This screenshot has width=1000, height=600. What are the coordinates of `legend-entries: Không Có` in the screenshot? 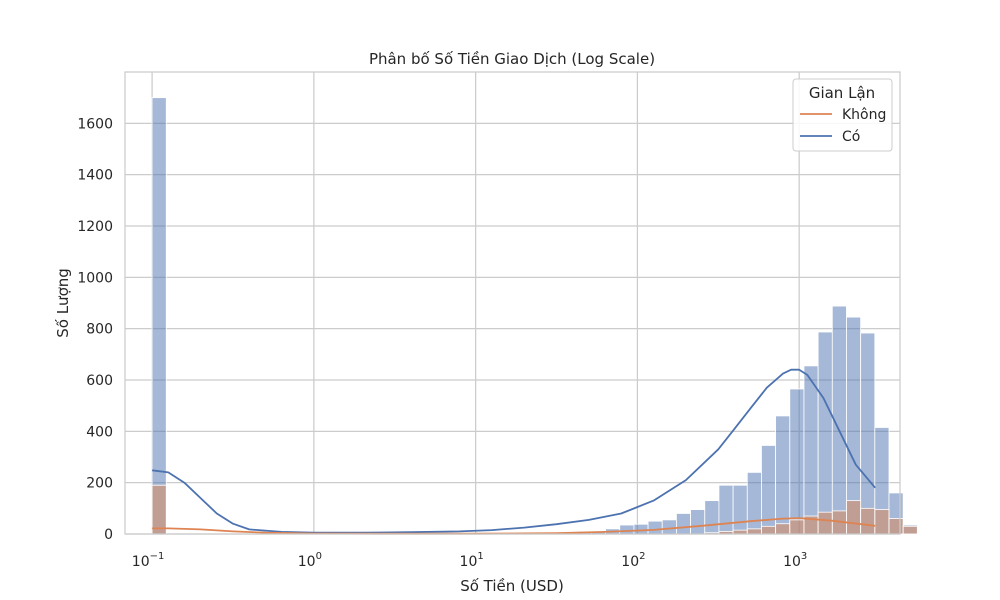 It's located at (843, 126).